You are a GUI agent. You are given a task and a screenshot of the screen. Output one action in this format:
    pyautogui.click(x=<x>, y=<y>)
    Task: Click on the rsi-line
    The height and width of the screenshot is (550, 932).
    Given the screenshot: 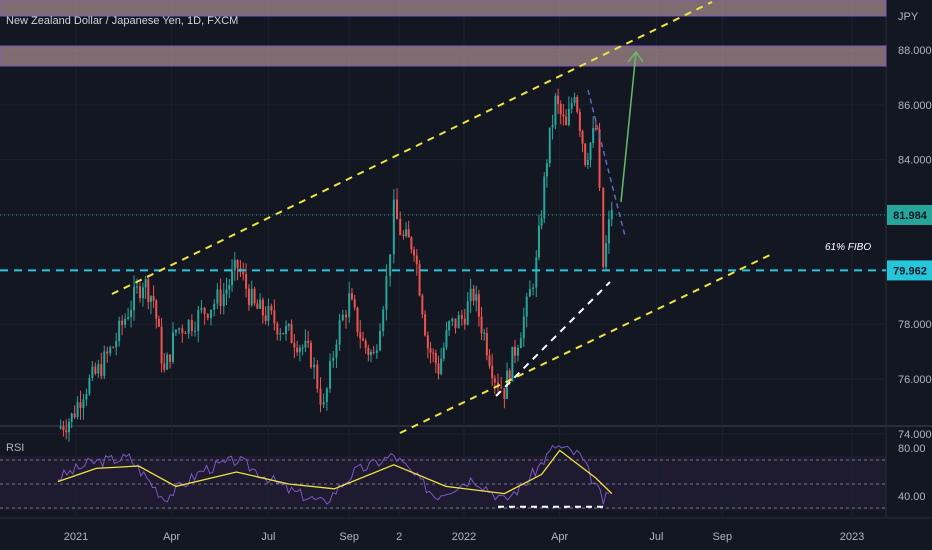 What is the action you would take?
    pyautogui.click(x=333, y=474)
    